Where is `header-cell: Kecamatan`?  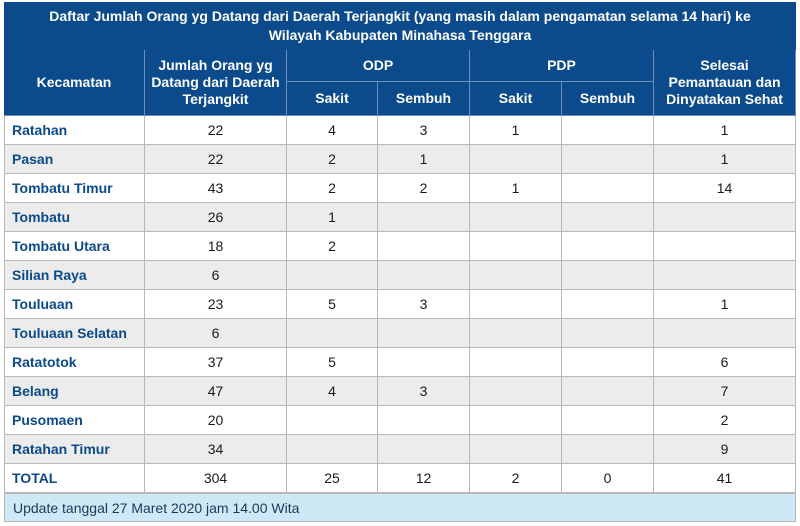
header-cell: Kecamatan is located at coordinates (74, 83).